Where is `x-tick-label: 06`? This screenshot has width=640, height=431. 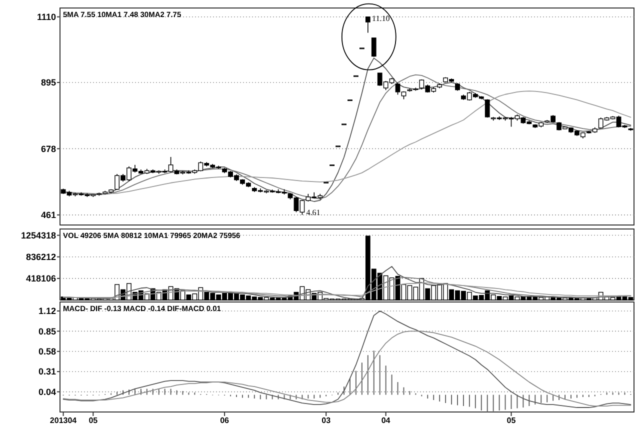
x-tick-label: 06 is located at coordinates (225, 420).